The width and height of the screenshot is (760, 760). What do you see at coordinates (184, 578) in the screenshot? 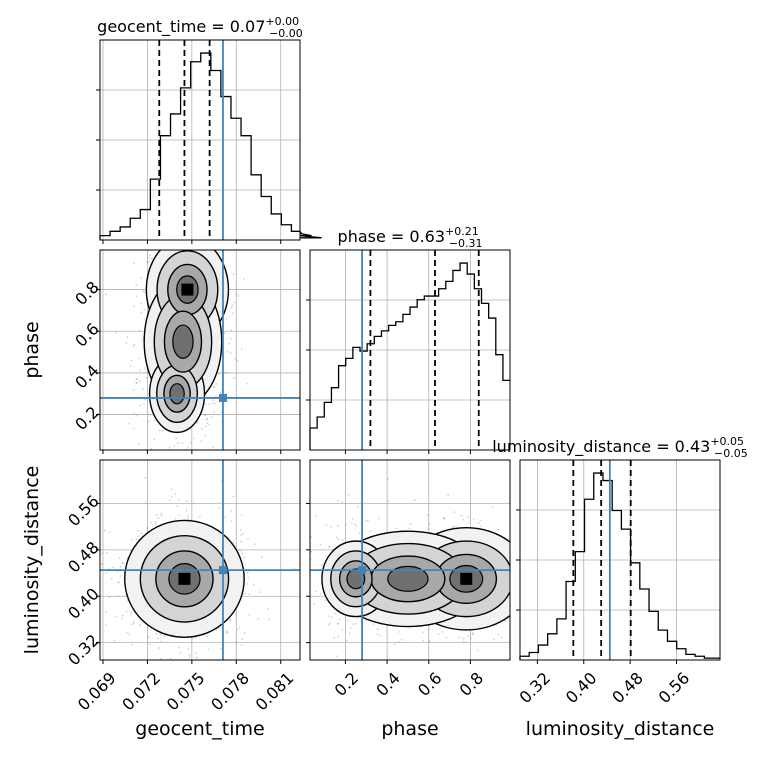
I see `density-peak` at bounding box center [184, 578].